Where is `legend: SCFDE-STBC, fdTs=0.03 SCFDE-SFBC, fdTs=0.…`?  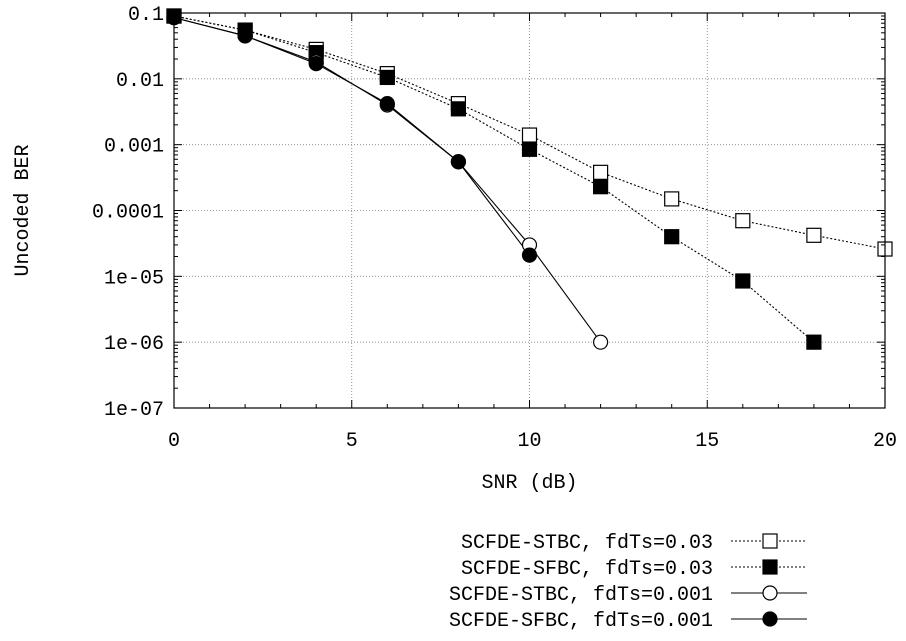
legend: SCFDE-STBC, fdTs=0.03 SCFDE-SFBC, fdTs=0.… is located at coordinates (628, 582).